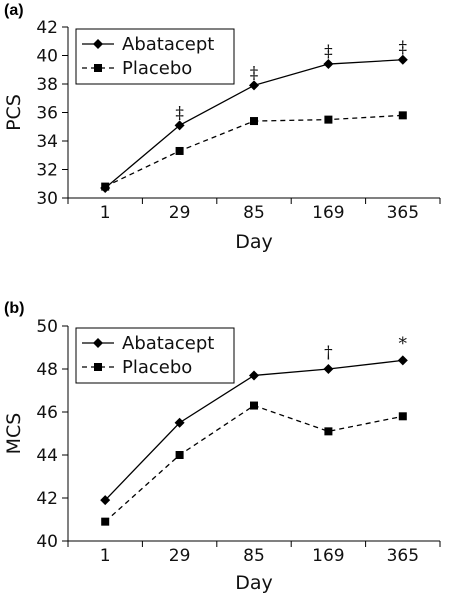 The image size is (463, 600). What do you see at coordinates (47, 171) in the screenshot?
I see `y-tick-label: 32` at bounding box center [47, 171].